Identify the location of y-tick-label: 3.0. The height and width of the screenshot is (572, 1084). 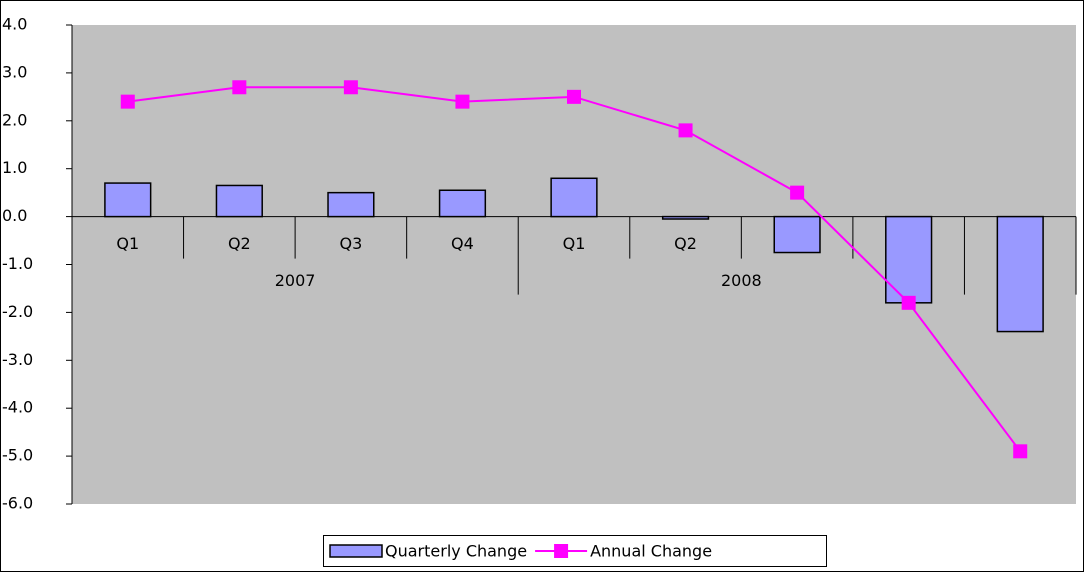
(14, 71).